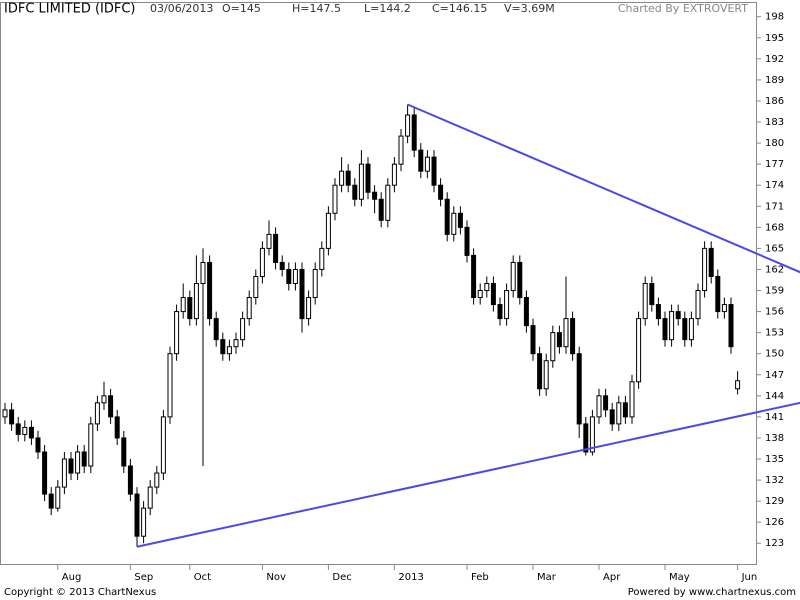  I want to click on y-tick-label: 174, so click(774, 185).